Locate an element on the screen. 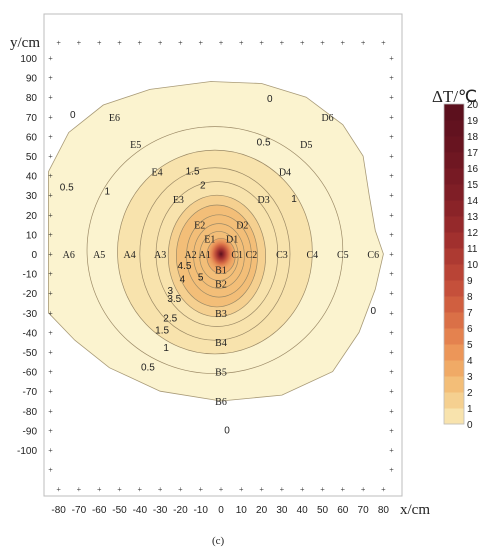  colorbar-tick-label: 14 is located at coordinates (473, 201).